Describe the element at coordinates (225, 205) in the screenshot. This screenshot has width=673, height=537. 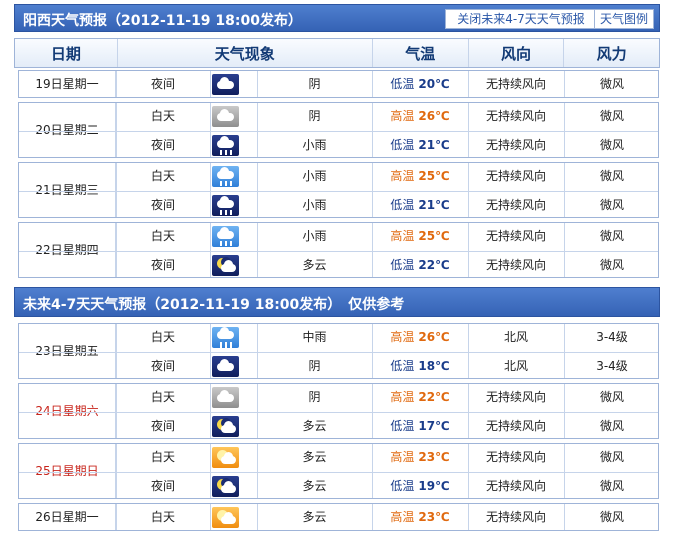
I see `light-rain-night-icon` at that location.